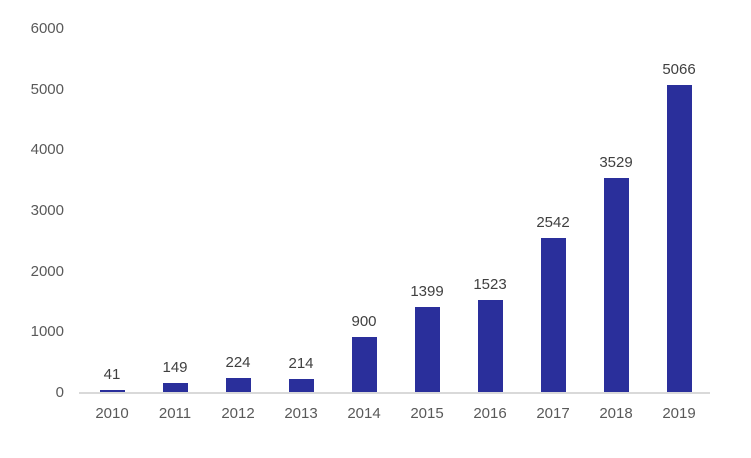  I want to click on bar-value-label: 900, so click(364, 321).